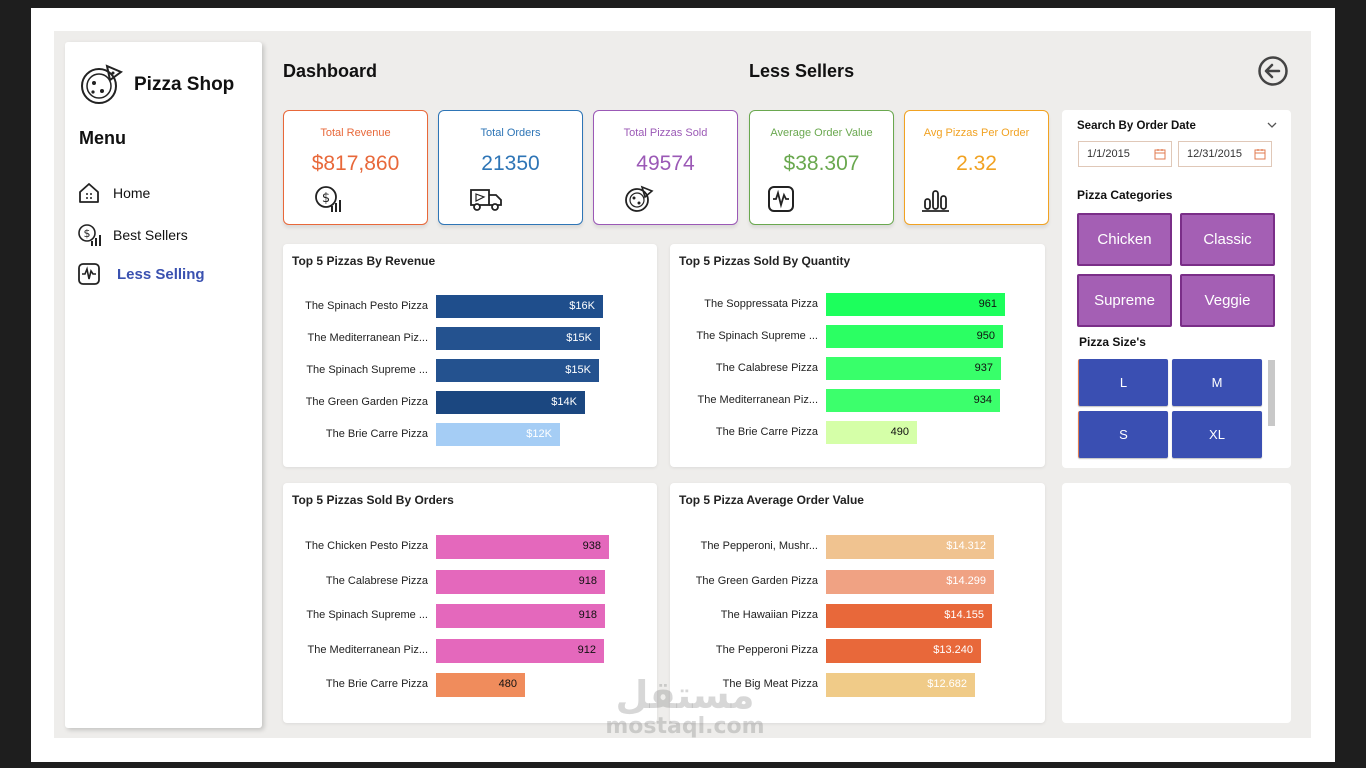 The height and width of the screenshot is (768, 1366). I want to click on data-label: $14.312, so click(966, 546).